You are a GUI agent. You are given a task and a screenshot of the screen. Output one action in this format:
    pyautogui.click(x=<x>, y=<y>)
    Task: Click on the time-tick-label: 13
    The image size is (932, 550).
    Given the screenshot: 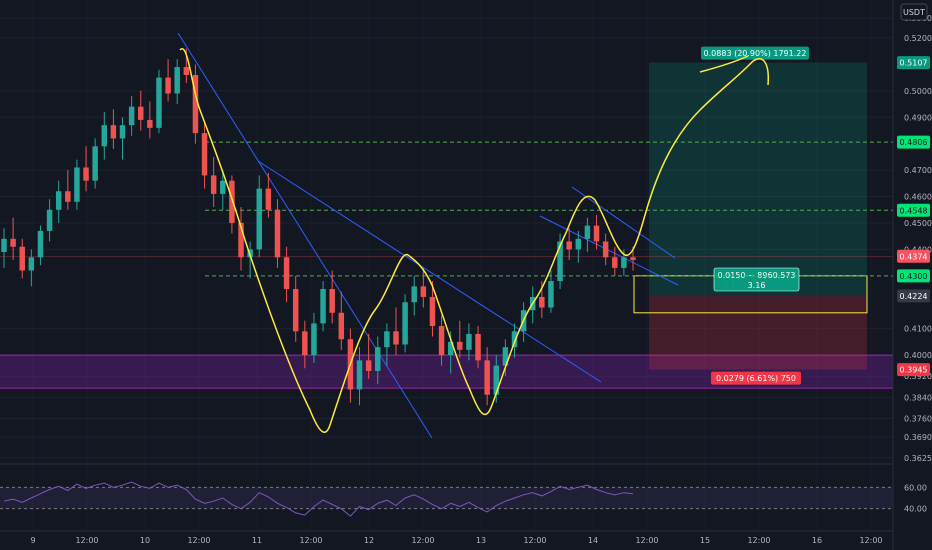 What is the action you would take?
    pyautogui.click(x=481, y=540)
    